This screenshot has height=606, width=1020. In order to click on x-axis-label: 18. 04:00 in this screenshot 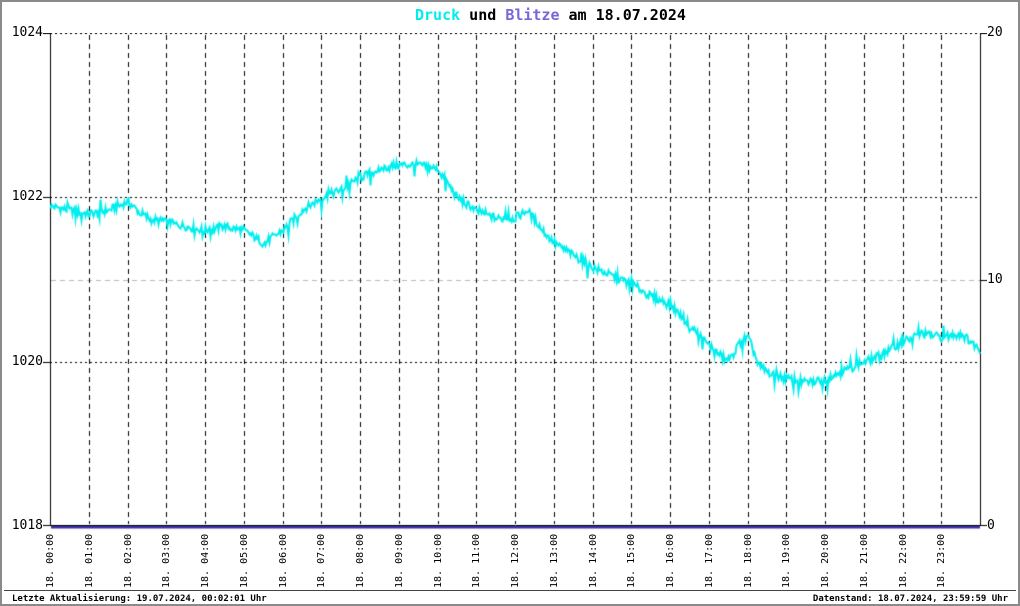, I will do `click(205, 560)`.